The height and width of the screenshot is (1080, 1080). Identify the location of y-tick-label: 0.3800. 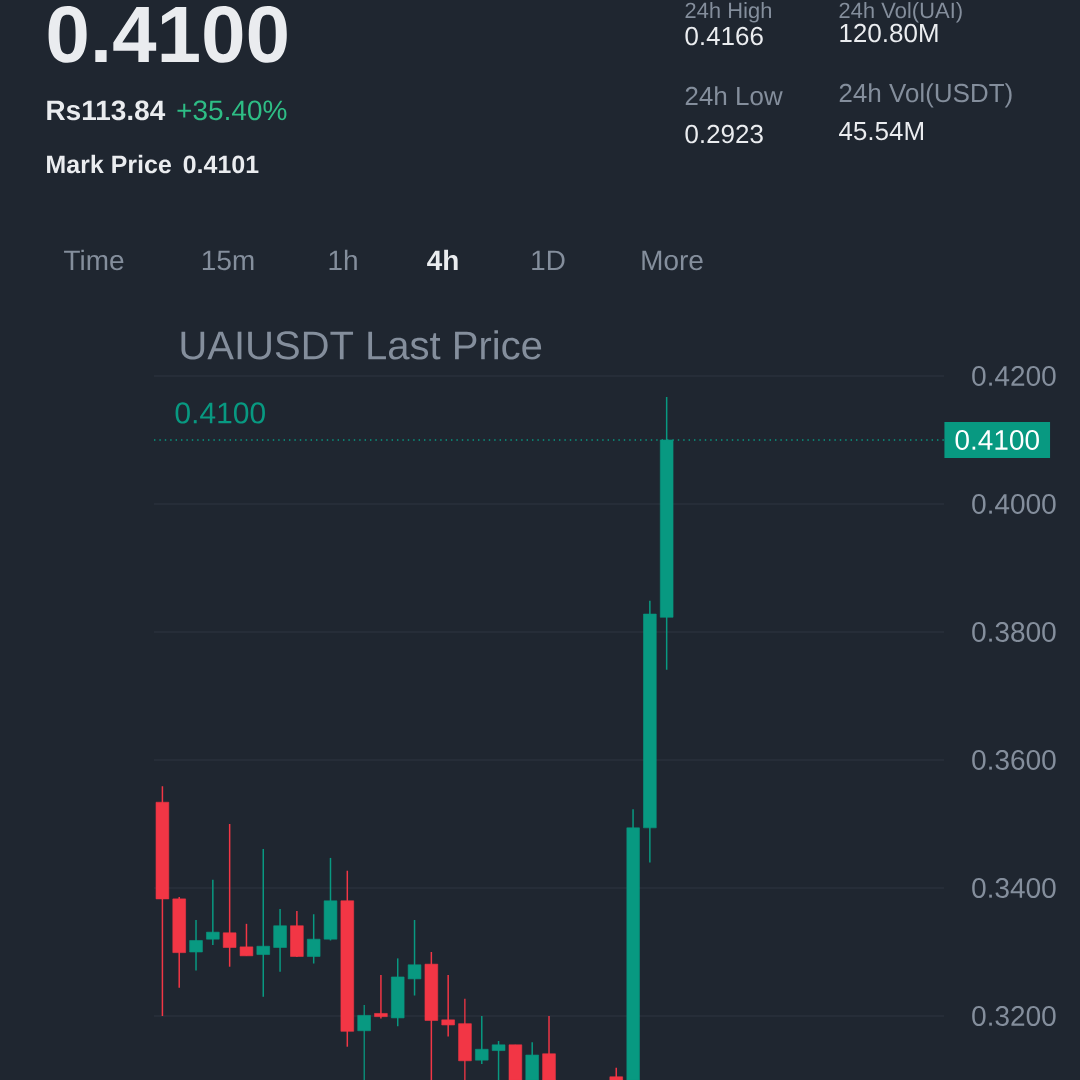
(1014, 632).